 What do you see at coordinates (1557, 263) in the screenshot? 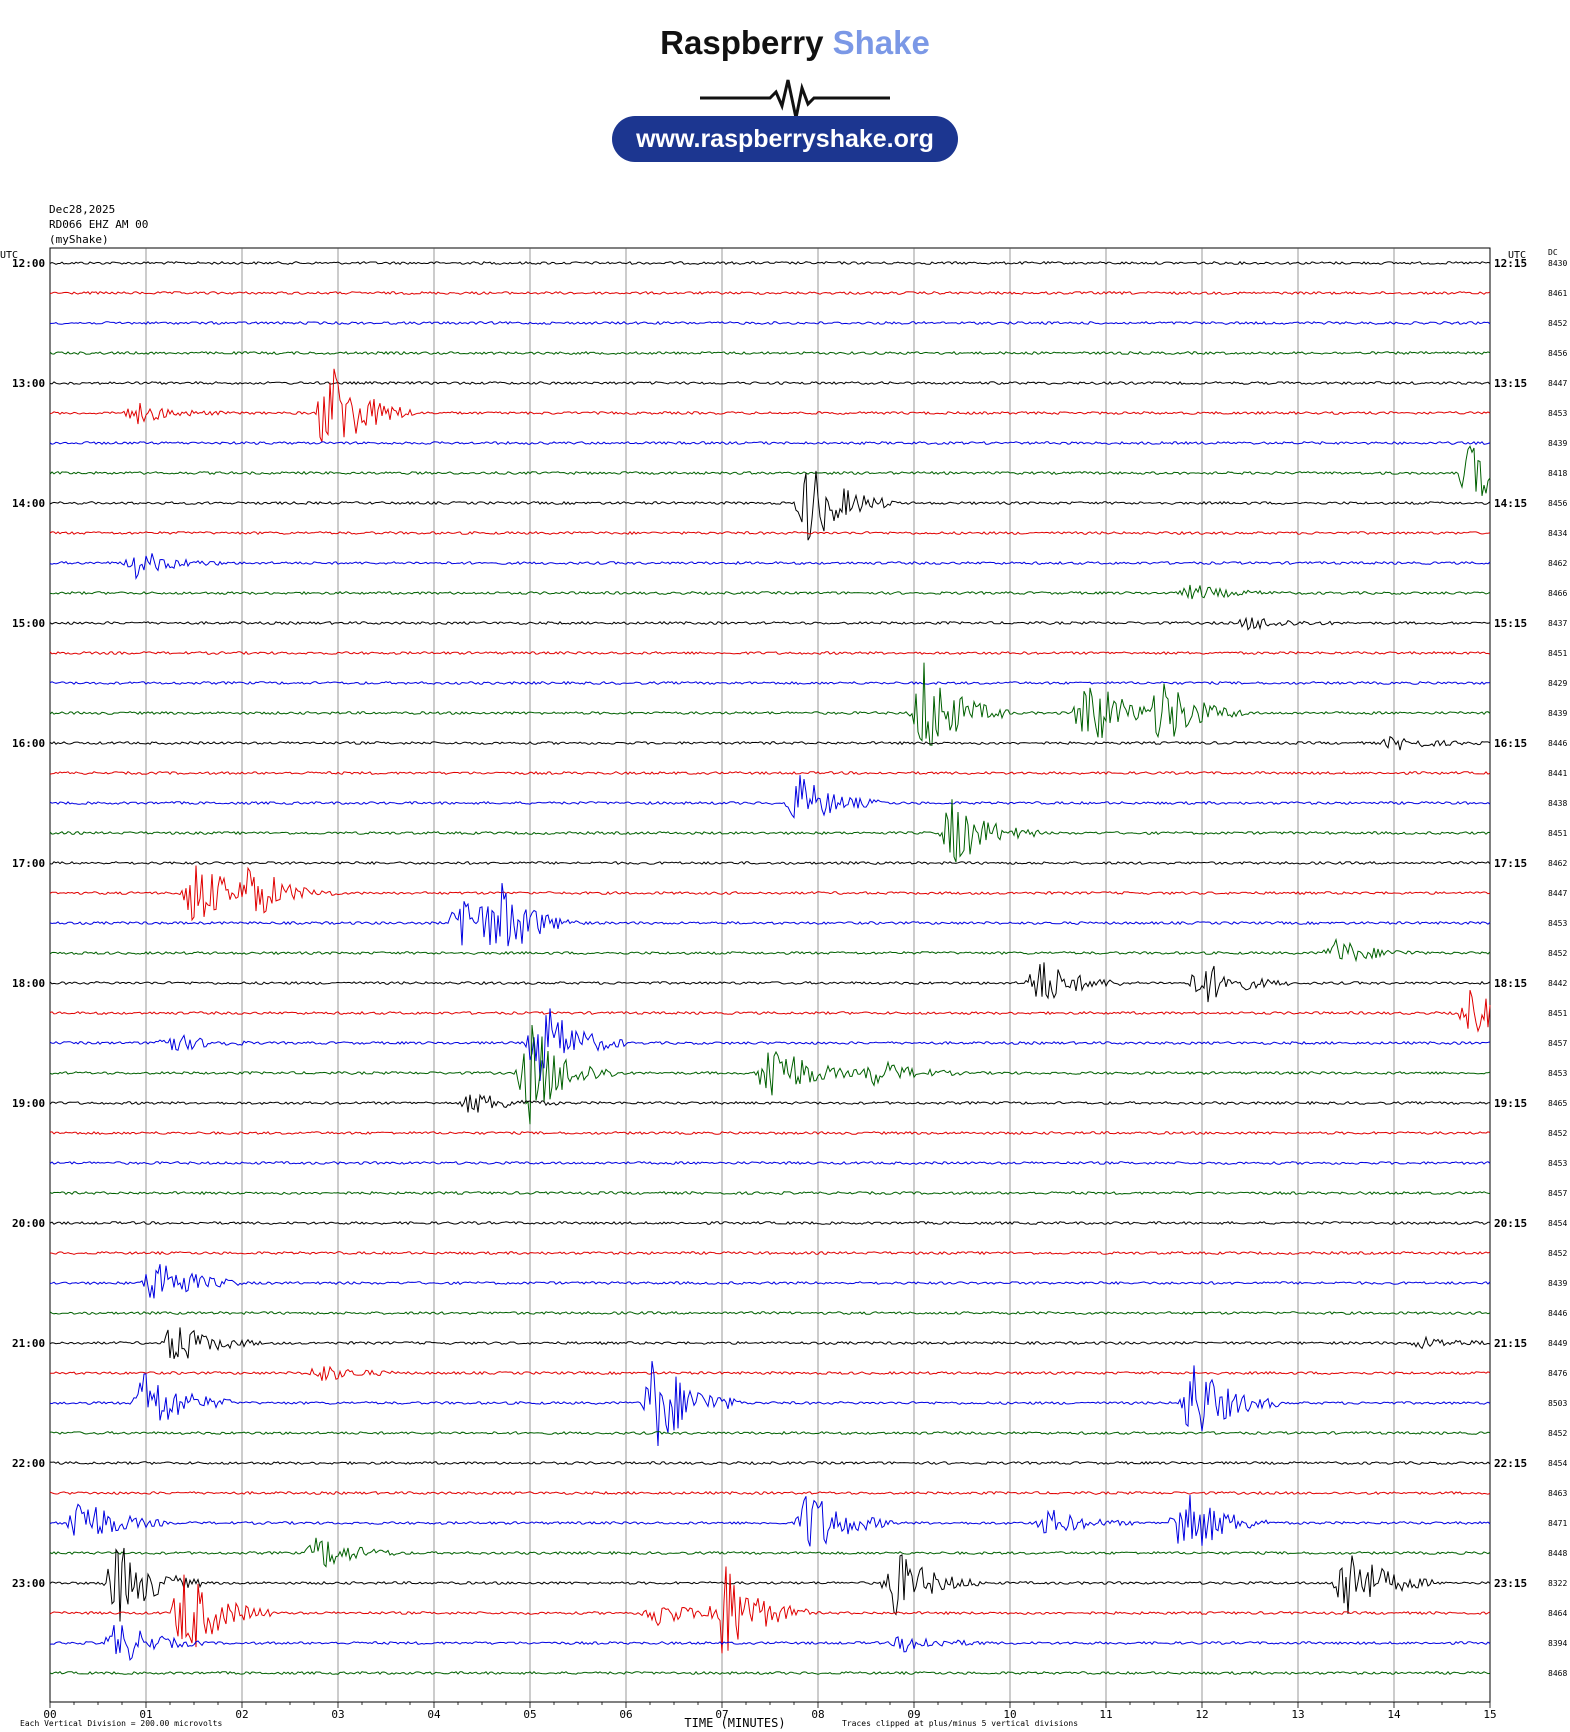
I see `dc-value-label: 8430` at bounding box center [1557, 263].